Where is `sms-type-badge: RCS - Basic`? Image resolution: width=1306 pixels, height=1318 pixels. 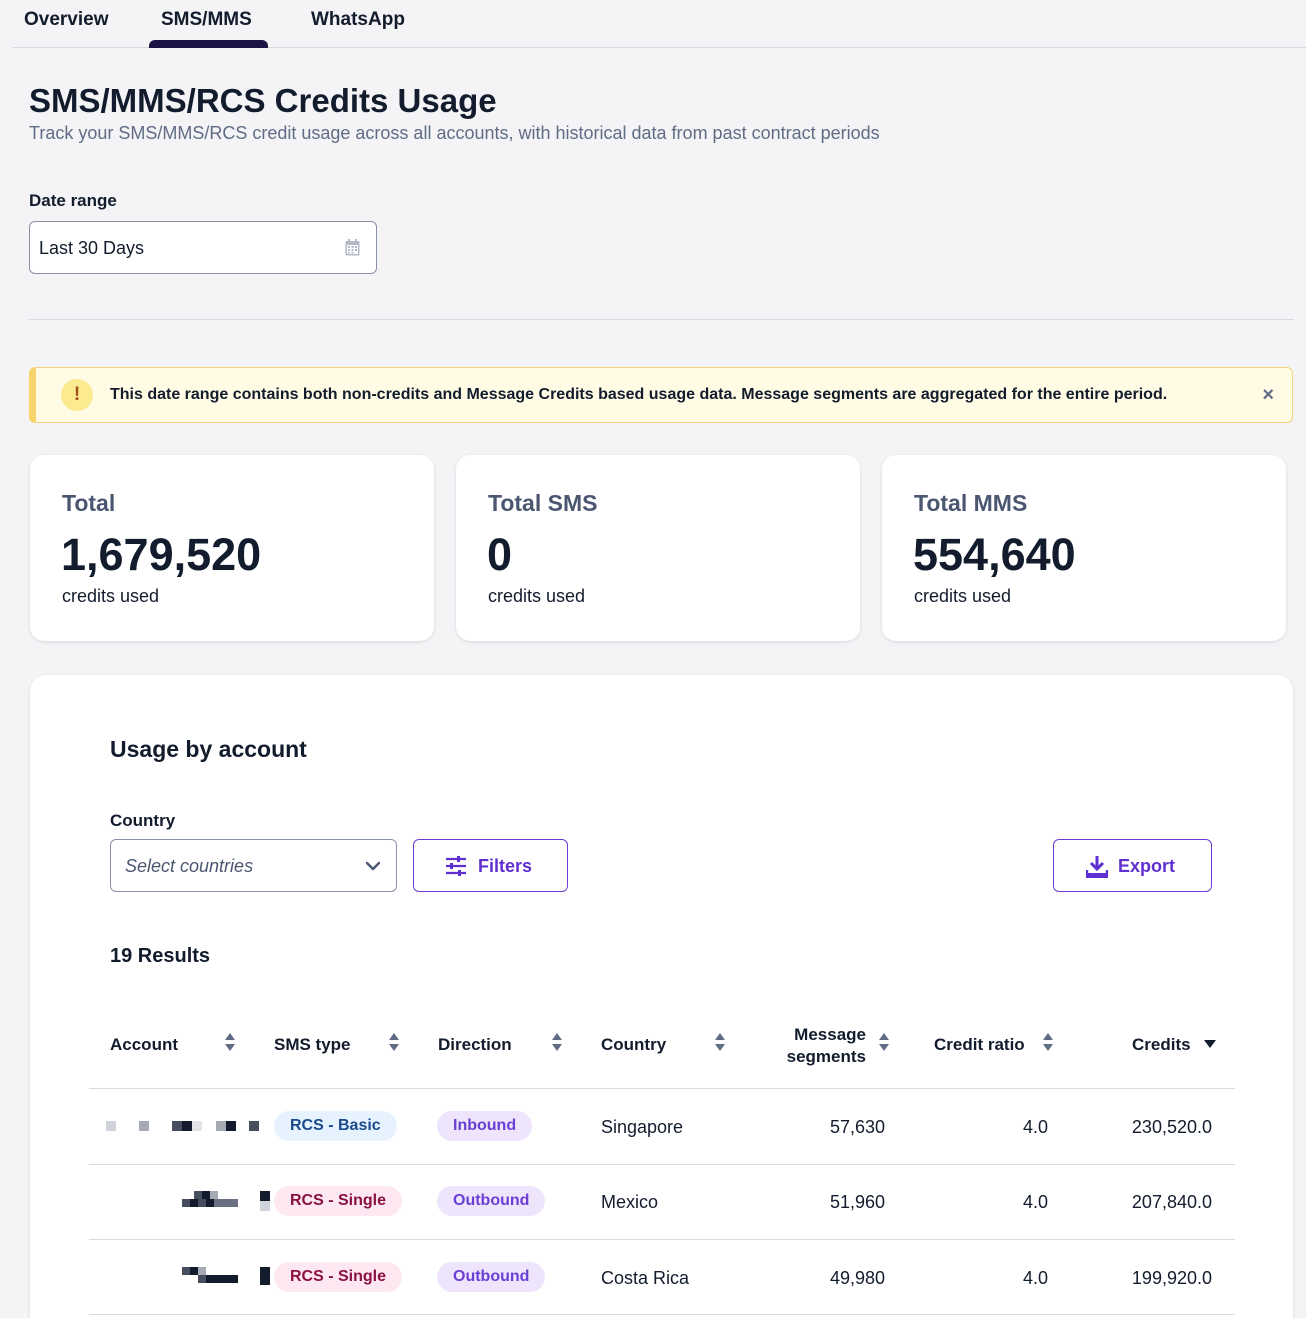
sms-type-badge: RCS - Basic is located at coordinates (335, 1126).